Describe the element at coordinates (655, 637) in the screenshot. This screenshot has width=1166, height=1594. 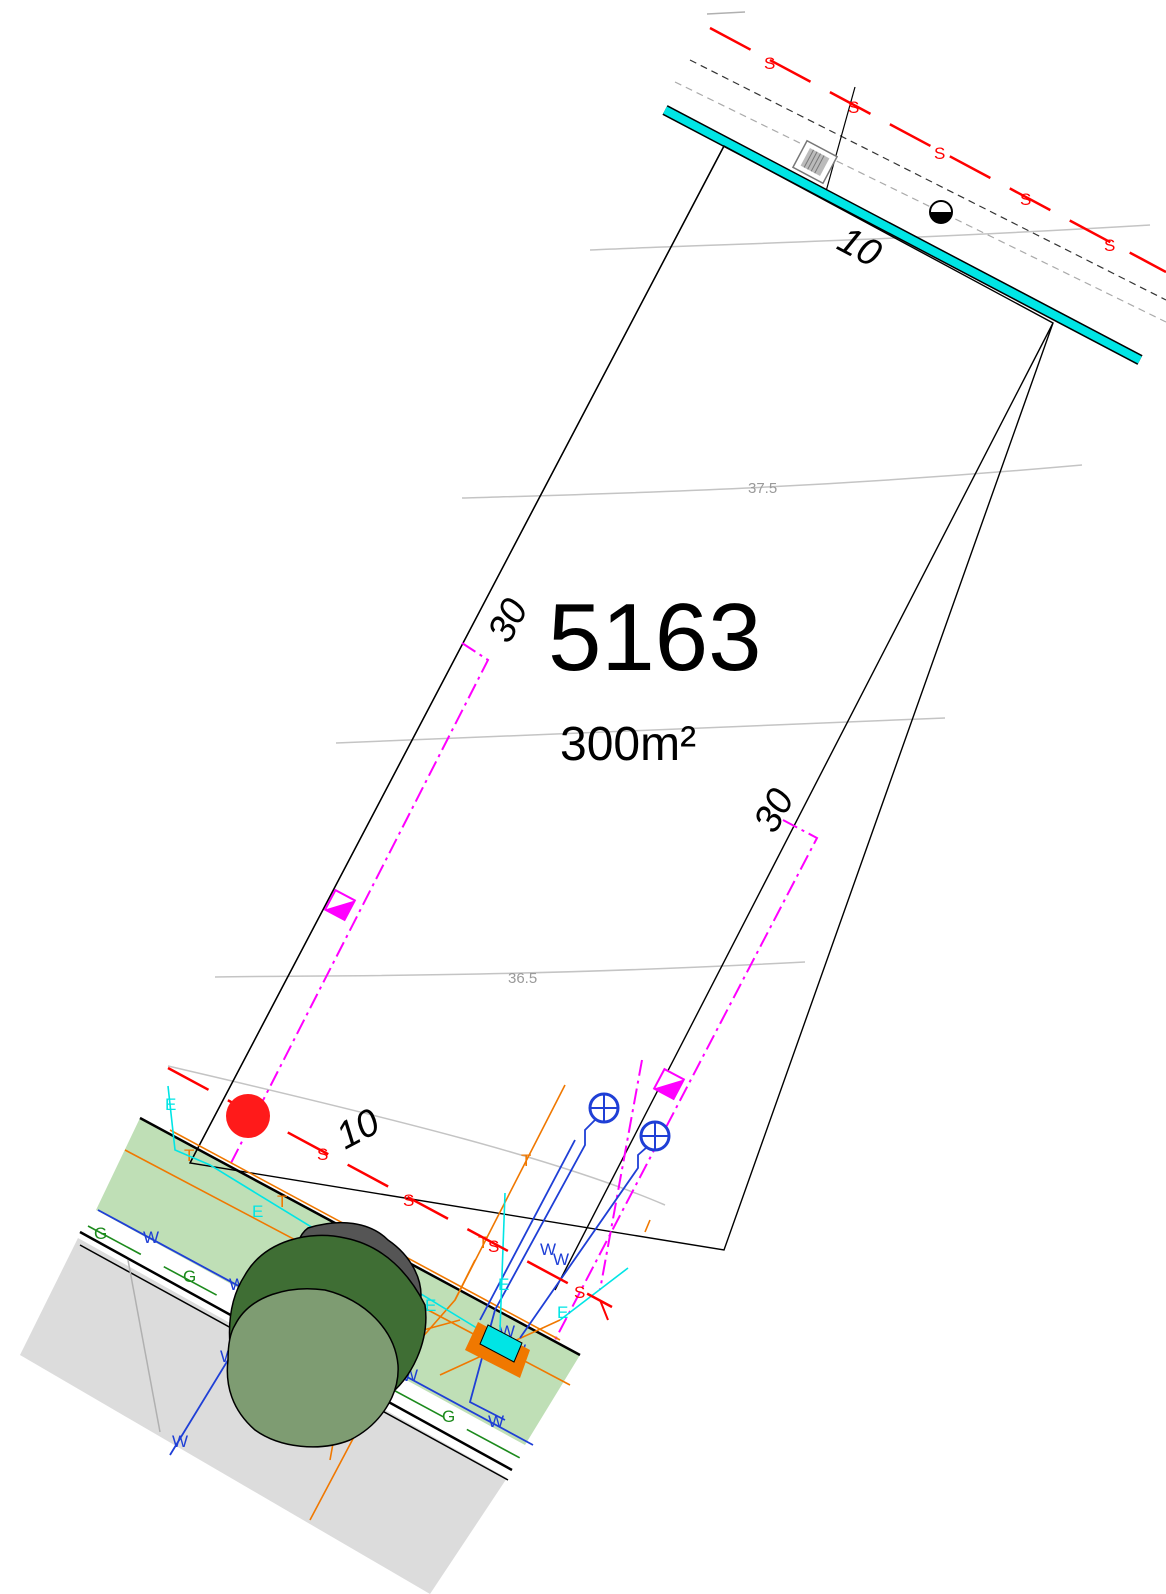
I see `lot-number: 5163` at that location.